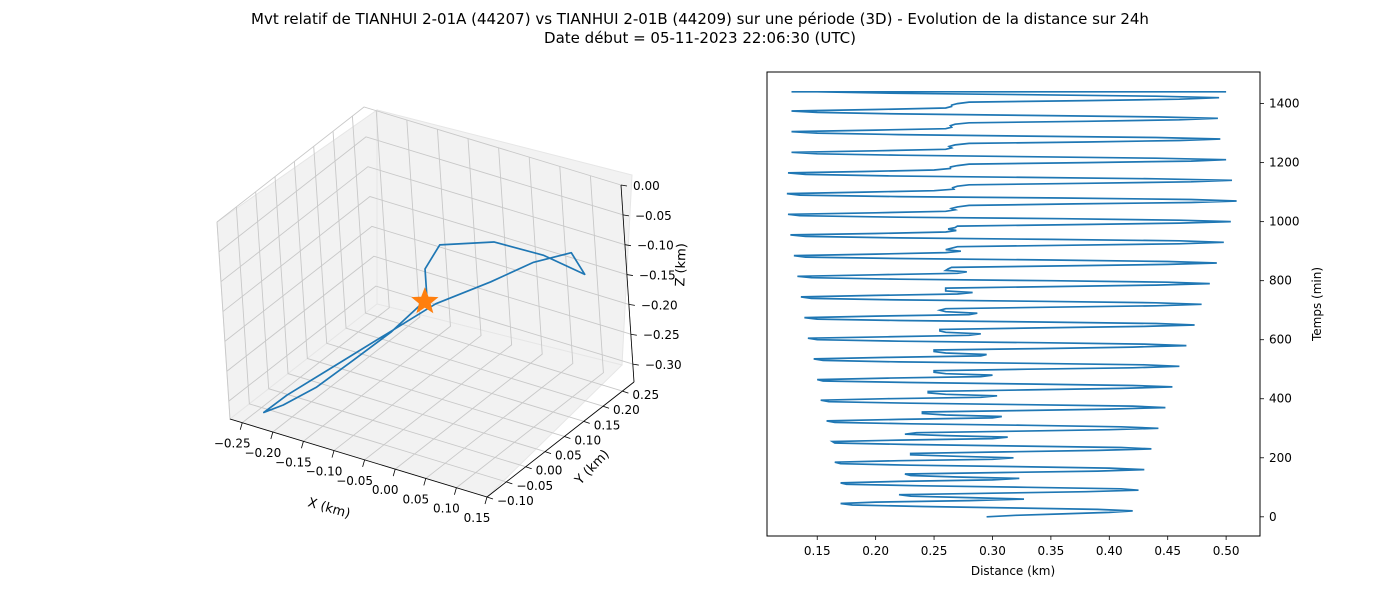  Describe the element at coordinates (607, 425) in the screenshot. I see `y-tick-label: 0.15` at that location.